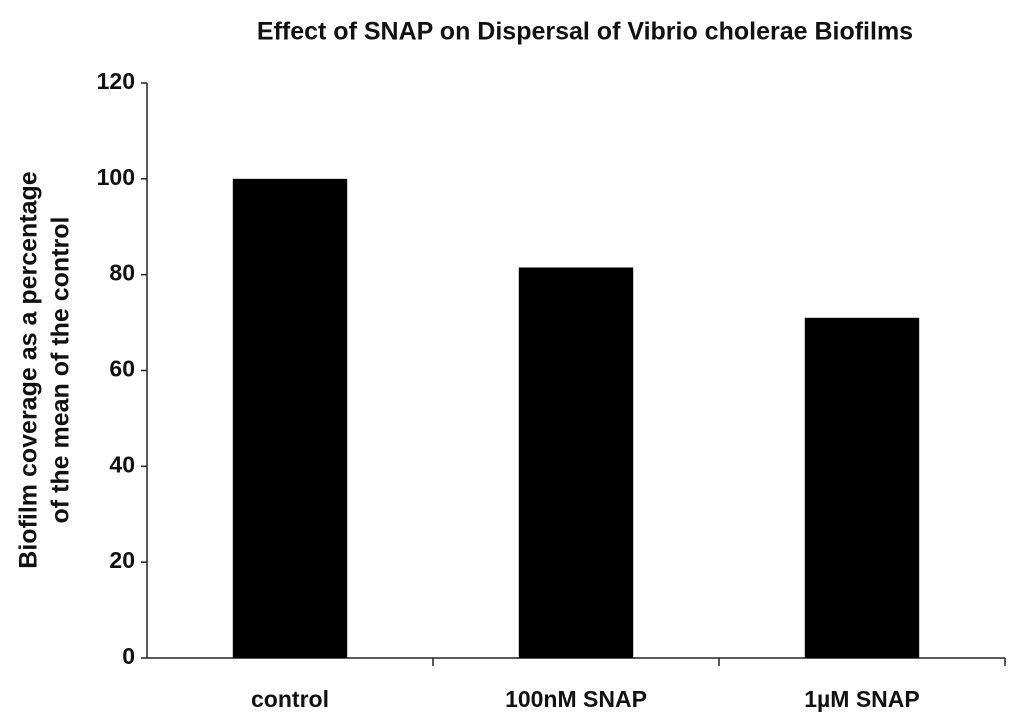  What do you see at coordinates (122, 464) in the screenshot?
I see `y-tick-label: 40` at bounding box center [122, 464].